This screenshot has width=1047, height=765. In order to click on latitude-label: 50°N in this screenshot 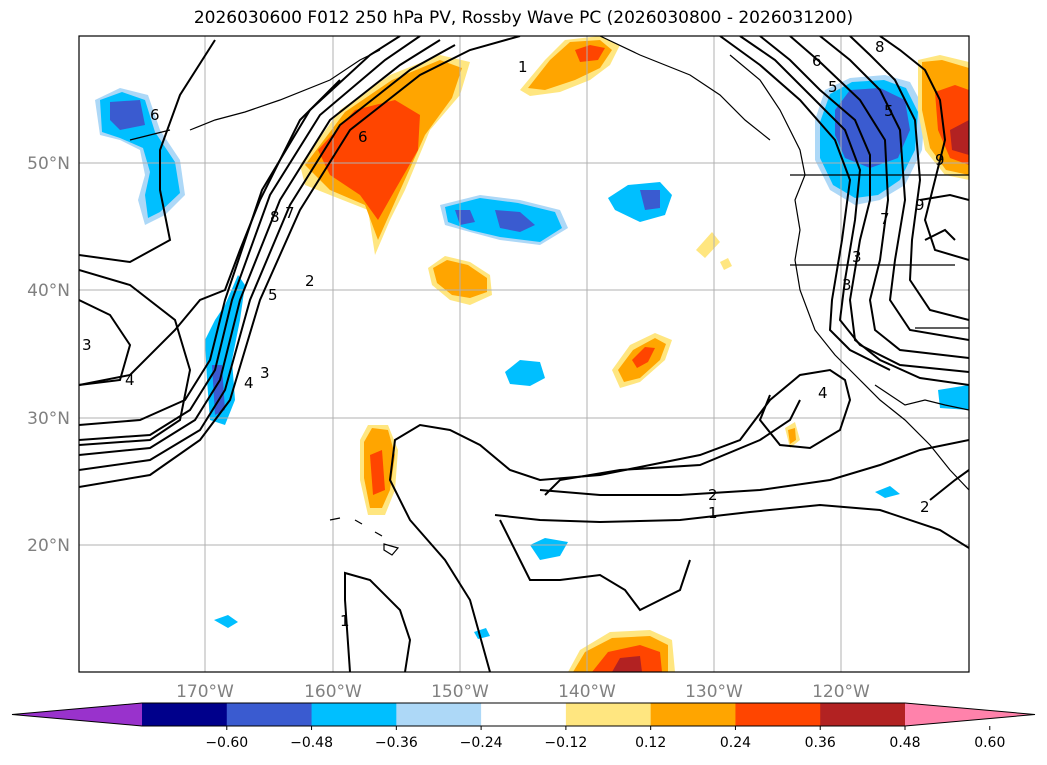, I will do `click(48, 164)`.